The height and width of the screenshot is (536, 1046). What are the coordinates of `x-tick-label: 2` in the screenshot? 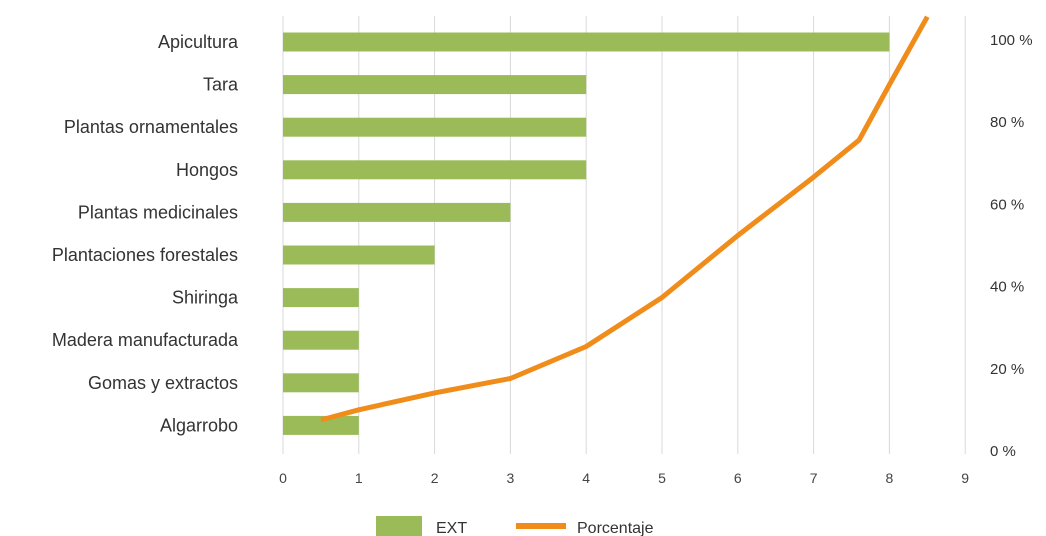 It's located at (435, 478).